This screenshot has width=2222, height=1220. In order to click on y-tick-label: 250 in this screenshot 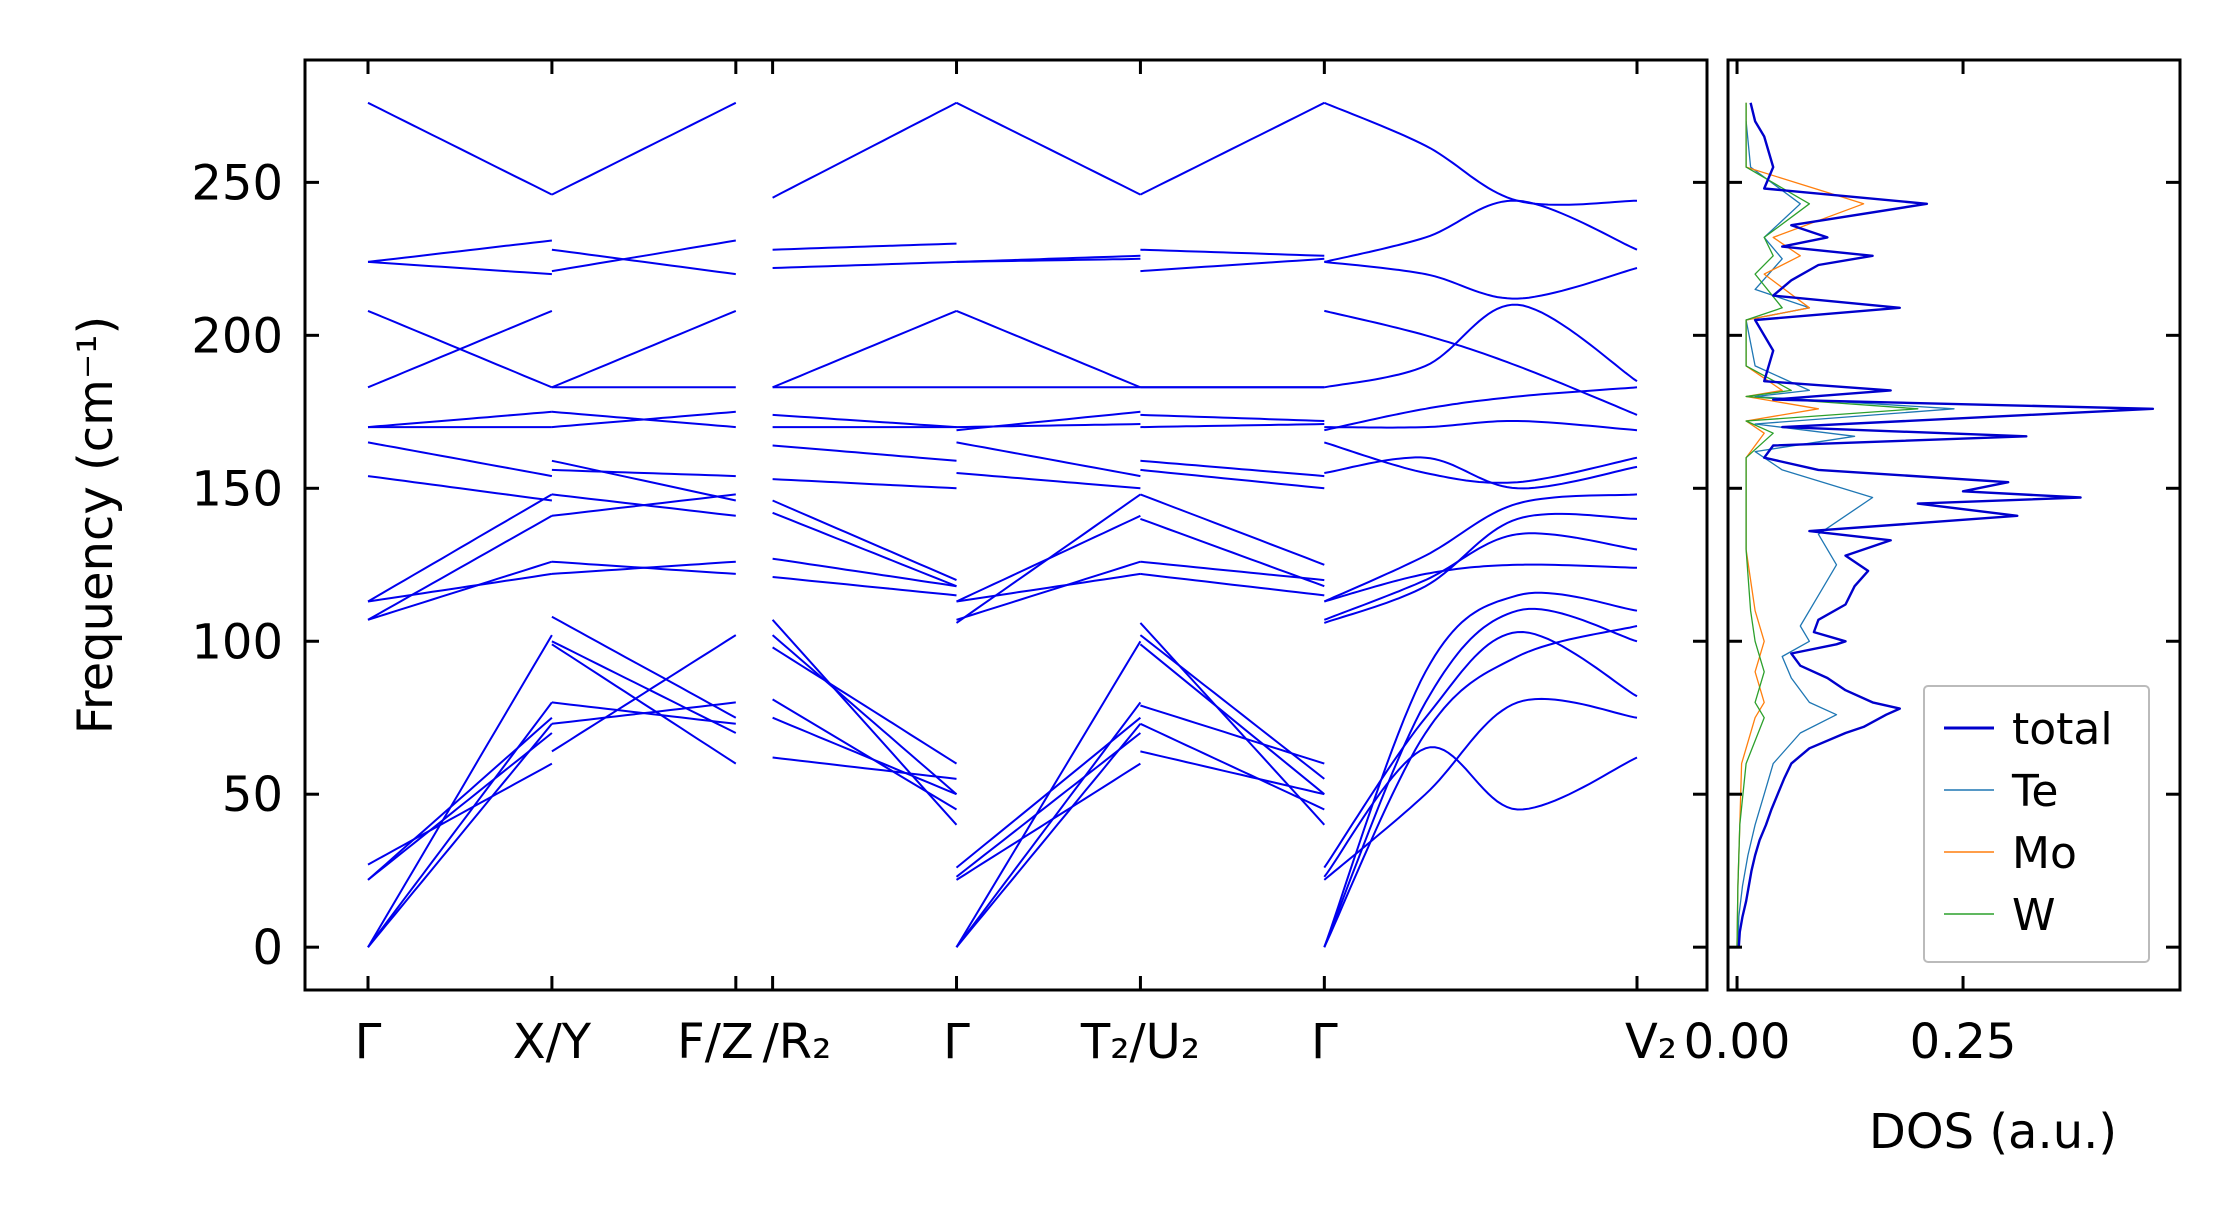, I will do `click(237, 183)`.